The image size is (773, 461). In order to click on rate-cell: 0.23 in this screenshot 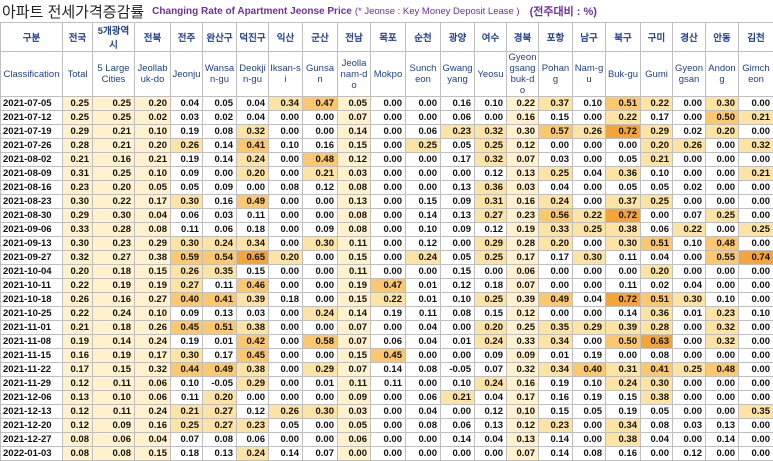, I will do `click(556, 426)`.